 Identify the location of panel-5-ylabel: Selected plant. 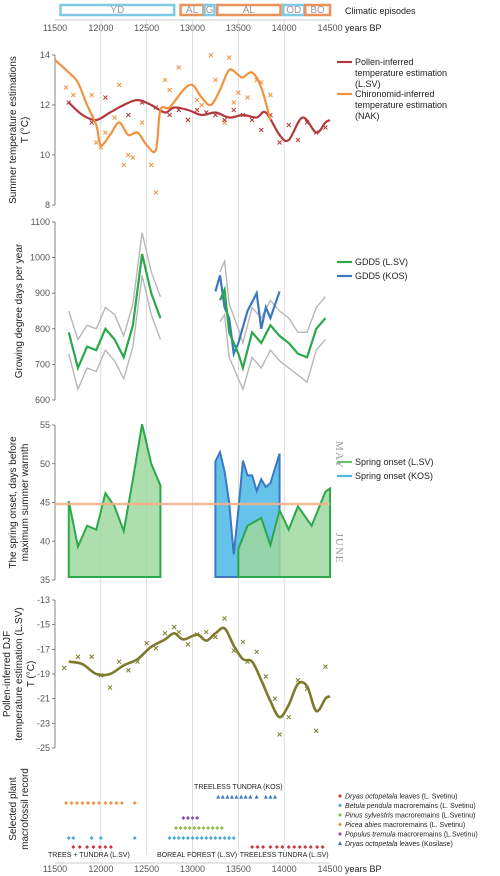
(13, 809).